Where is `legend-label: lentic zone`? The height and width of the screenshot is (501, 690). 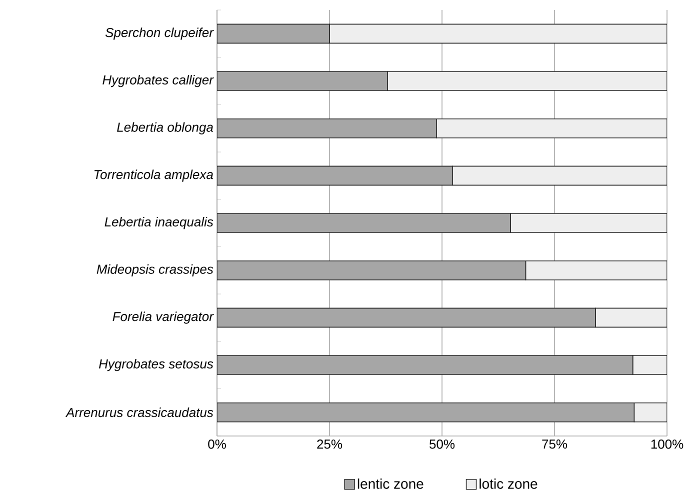
legend-label: lentic zone is located at coordinates (391, 483).